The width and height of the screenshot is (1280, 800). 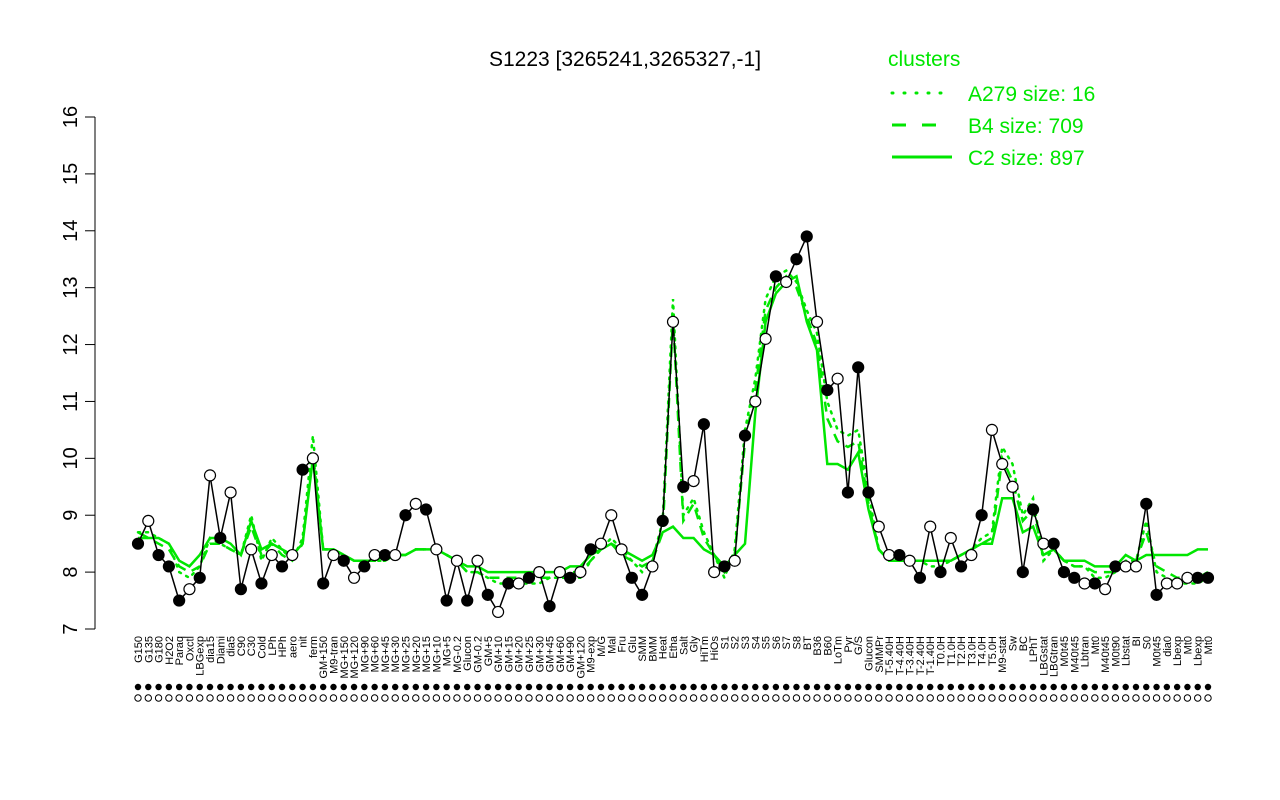 I want to click on x-tick-label: MG+90, so click(x=365, y=654).